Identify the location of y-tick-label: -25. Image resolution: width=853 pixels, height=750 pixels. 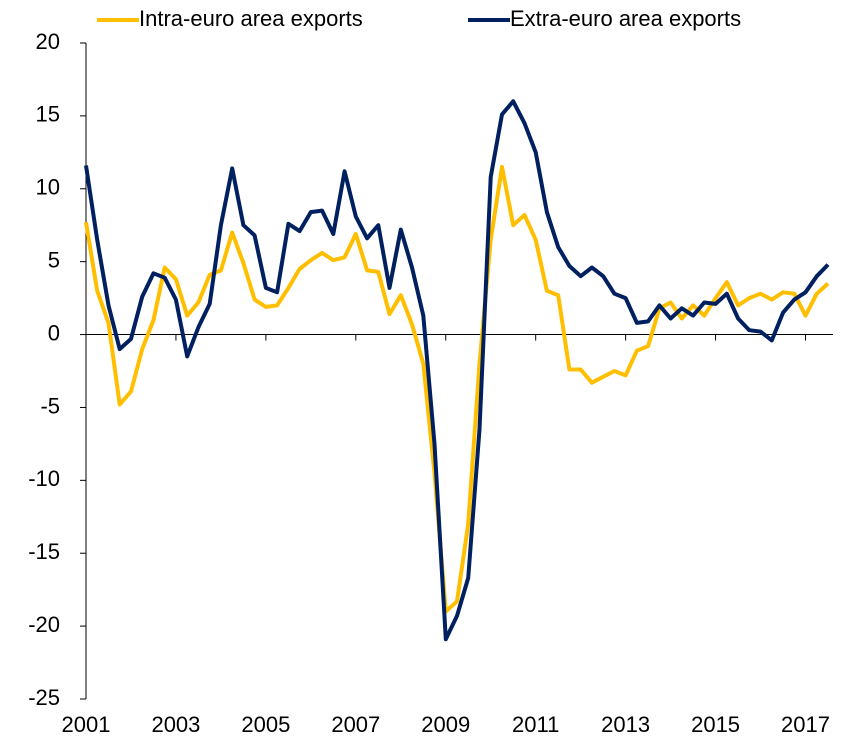
(44, 697).